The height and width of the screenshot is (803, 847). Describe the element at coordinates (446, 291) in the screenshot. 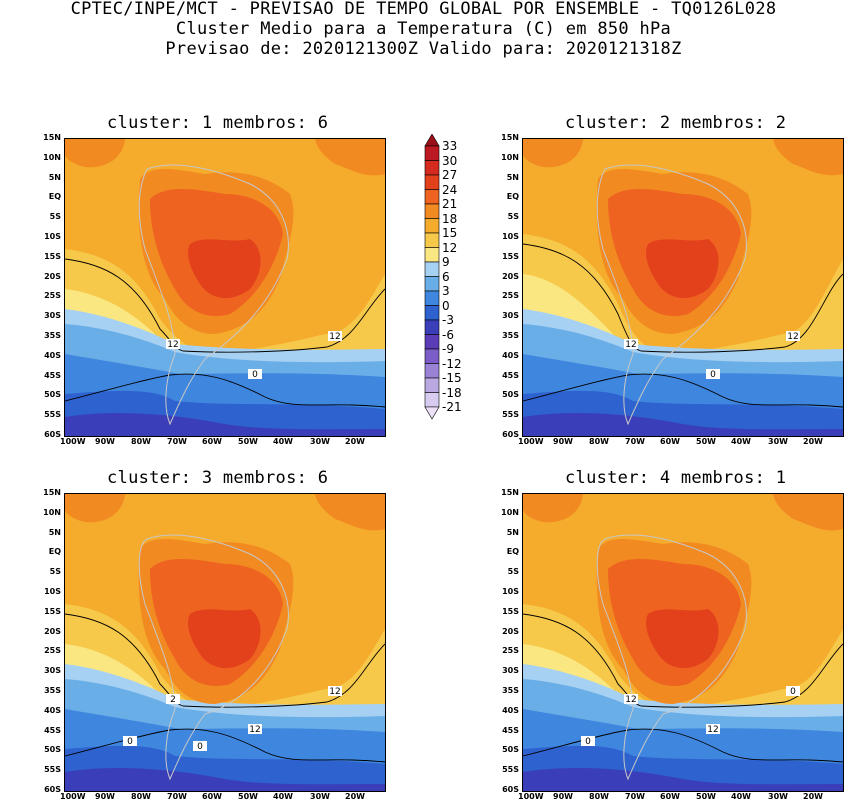

I see `colorbar-tick-label: 3` at that location.